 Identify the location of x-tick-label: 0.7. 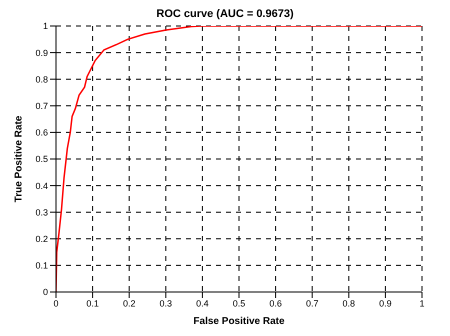
(312, 303).